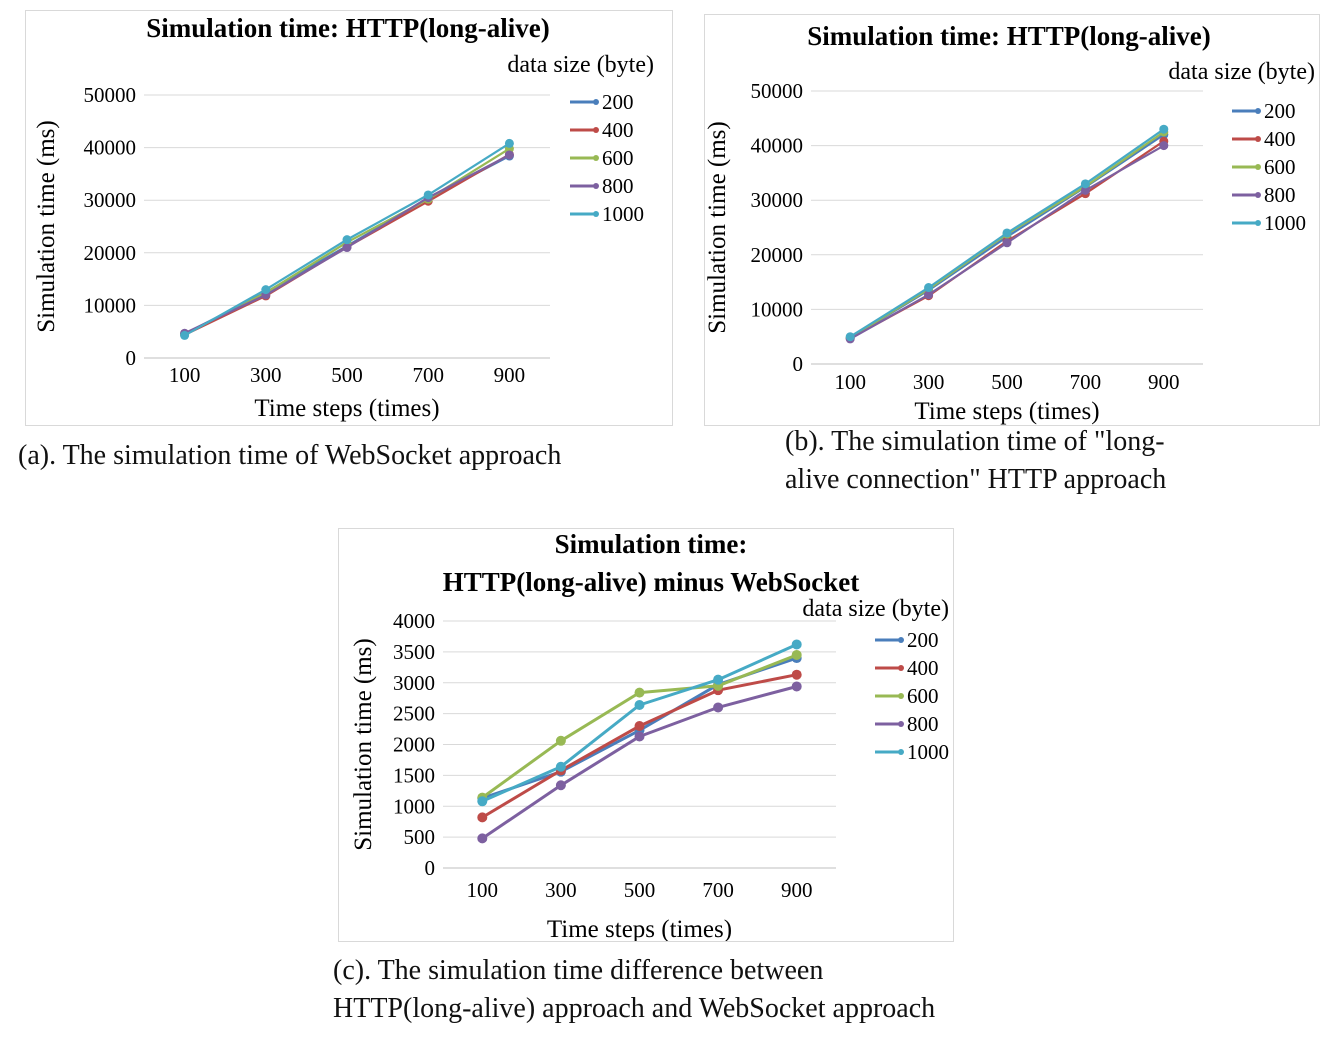 This screenshot has width=1331, height=1043. What do you see at coordinates (185, 375) in the screenshot?
I see `chart-a-x-tick-label: 100` at bounding box center [185, 375].